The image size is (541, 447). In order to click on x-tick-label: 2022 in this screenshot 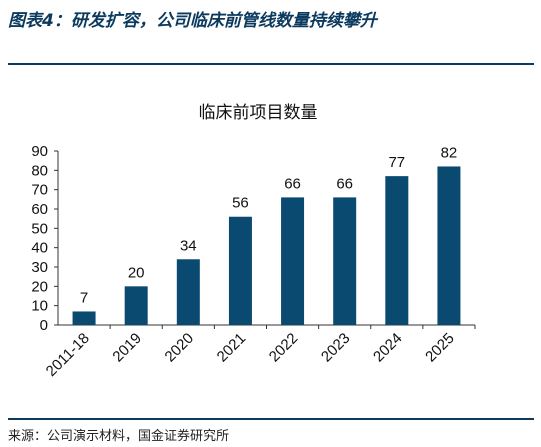, I will do `click(284, 348)`.